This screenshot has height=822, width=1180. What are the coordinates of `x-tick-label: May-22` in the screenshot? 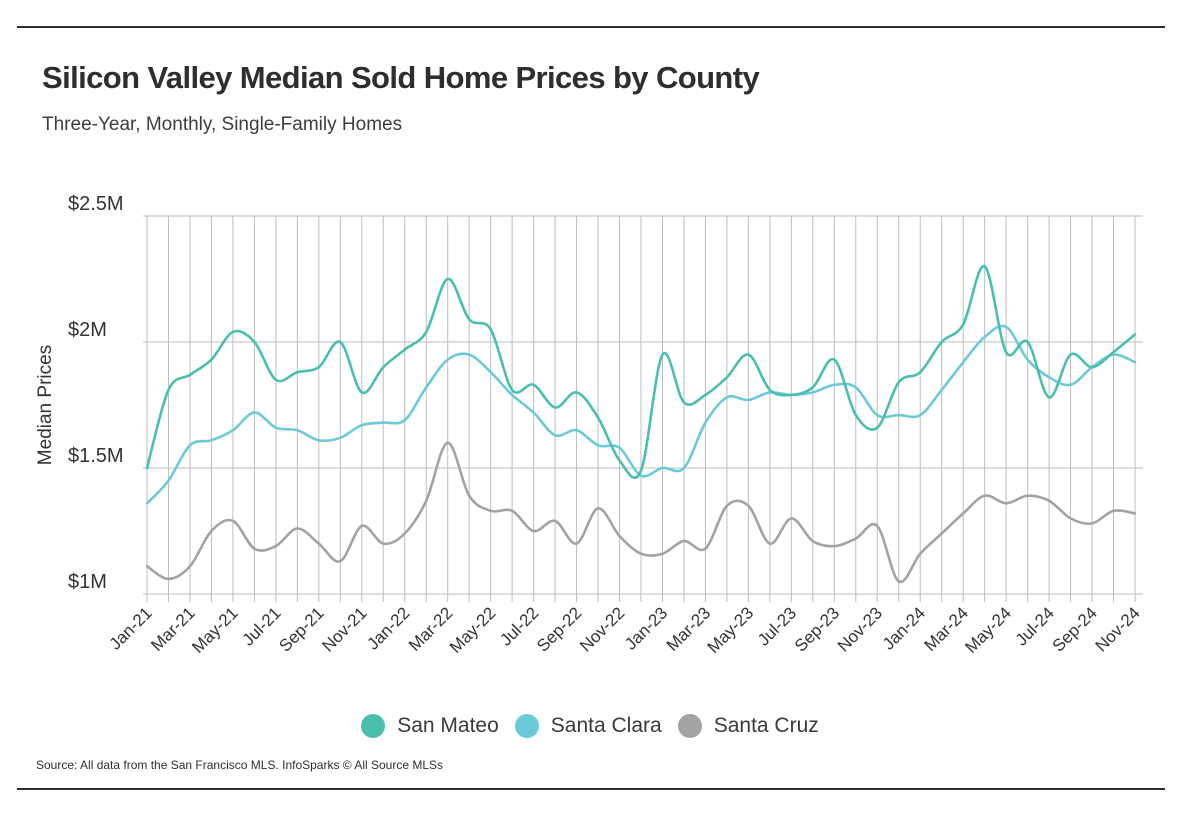 It's located at (473, 630).